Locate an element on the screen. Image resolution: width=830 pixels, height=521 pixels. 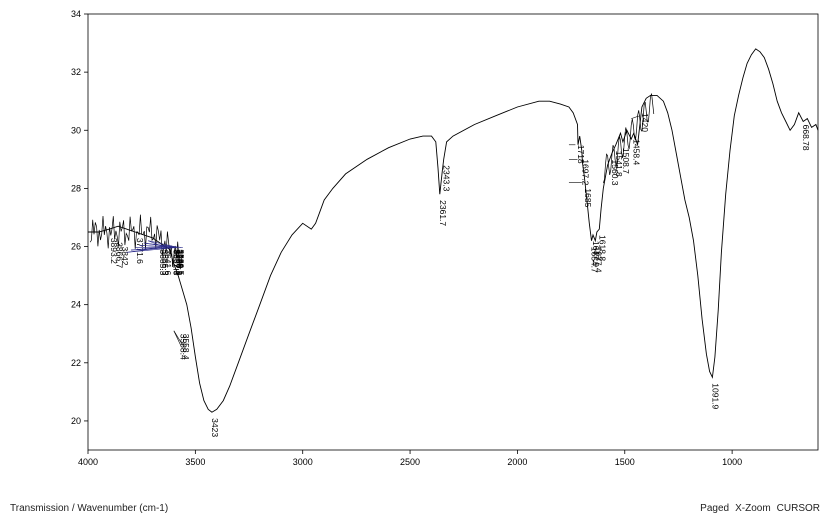
peak-label: 2343.3 is located at coordinates (447, 178).